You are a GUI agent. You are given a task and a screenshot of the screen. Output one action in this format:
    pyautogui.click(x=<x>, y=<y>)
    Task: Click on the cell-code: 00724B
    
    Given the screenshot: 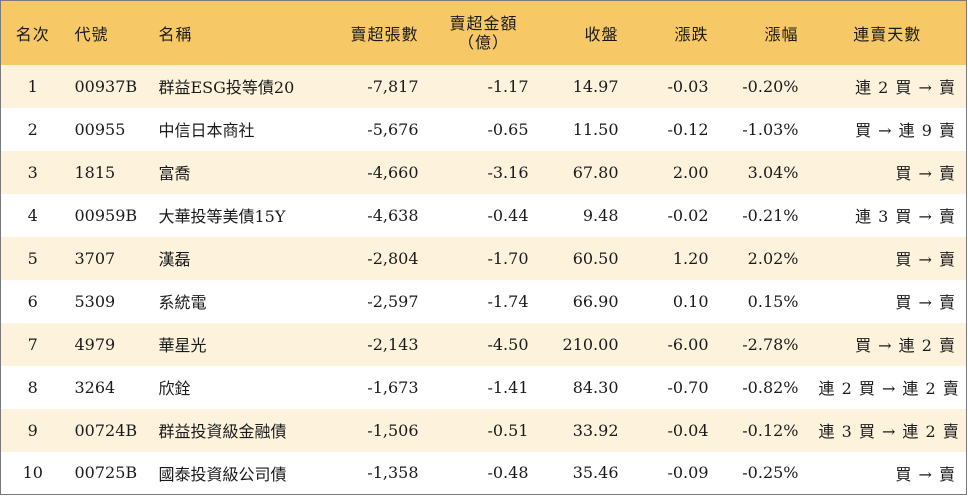 What is the action you would take?
    pyautogui.click(x=106, y=430)
    